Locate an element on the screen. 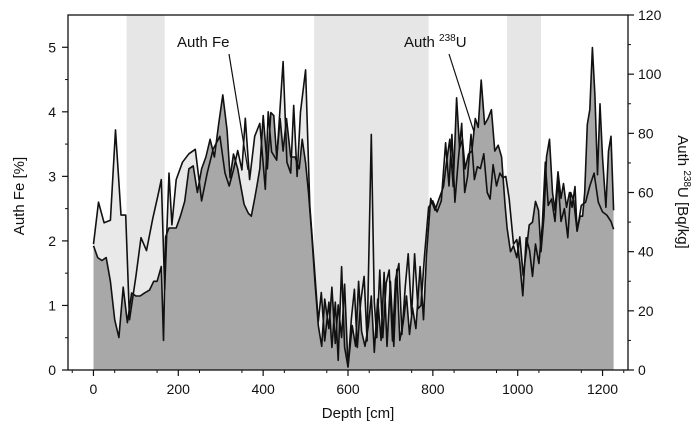  x-tick-label-200: 200 is located at coordinates (179, 389).